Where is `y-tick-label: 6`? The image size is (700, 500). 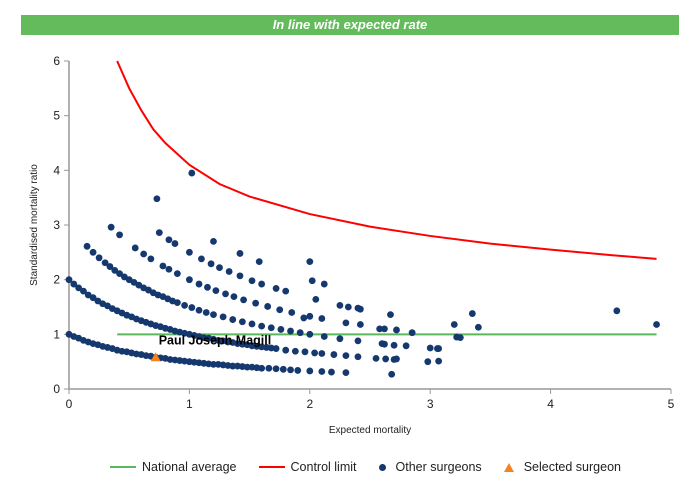
y-tick-label: 6 is located at coordinates (56, 61).